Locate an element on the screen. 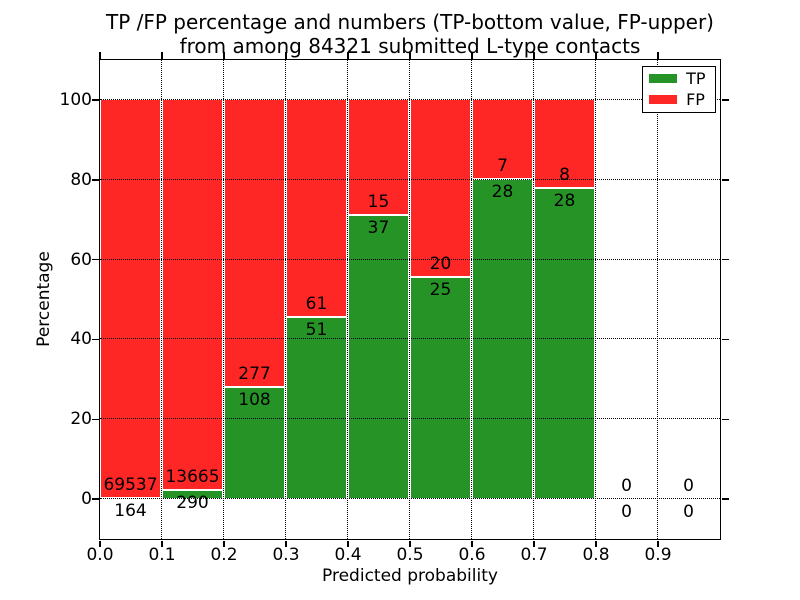 The width and height of the screenshot is (800, 600). fp-count-label: 20 is located at coordinates (440, 263).